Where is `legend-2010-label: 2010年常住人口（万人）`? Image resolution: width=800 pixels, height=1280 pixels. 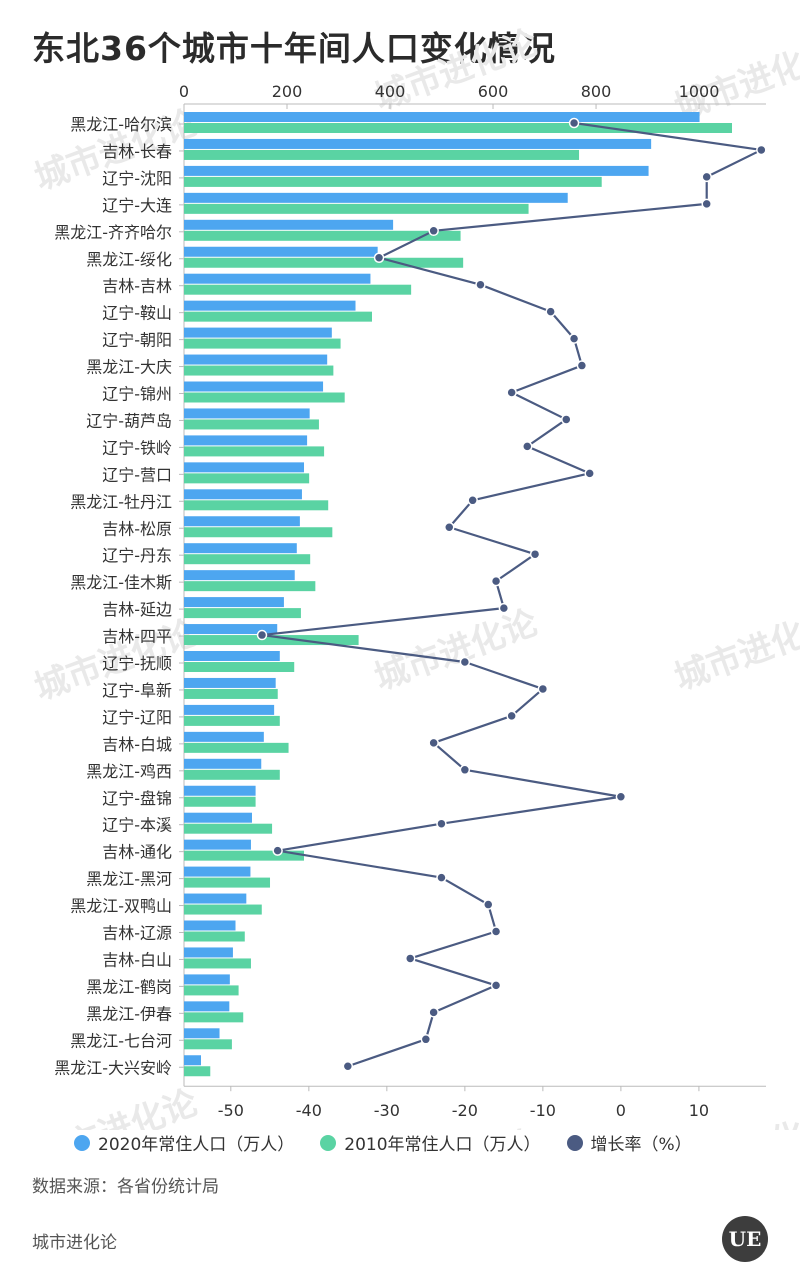 legend-2010-label: 2010年常住人口（万人） is located at coordinates (442, 1145).